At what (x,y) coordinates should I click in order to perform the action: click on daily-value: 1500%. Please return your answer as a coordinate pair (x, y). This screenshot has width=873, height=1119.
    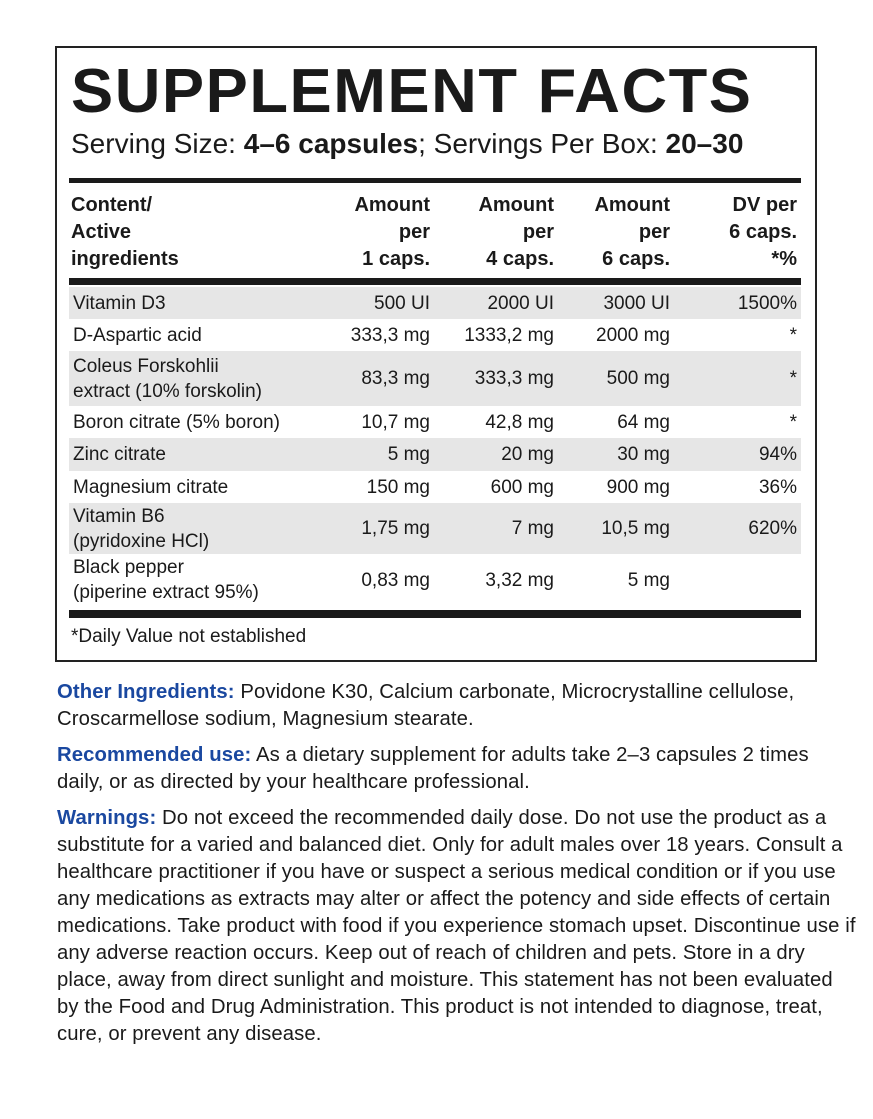
    Looking at the image, I should click on (767, 303).